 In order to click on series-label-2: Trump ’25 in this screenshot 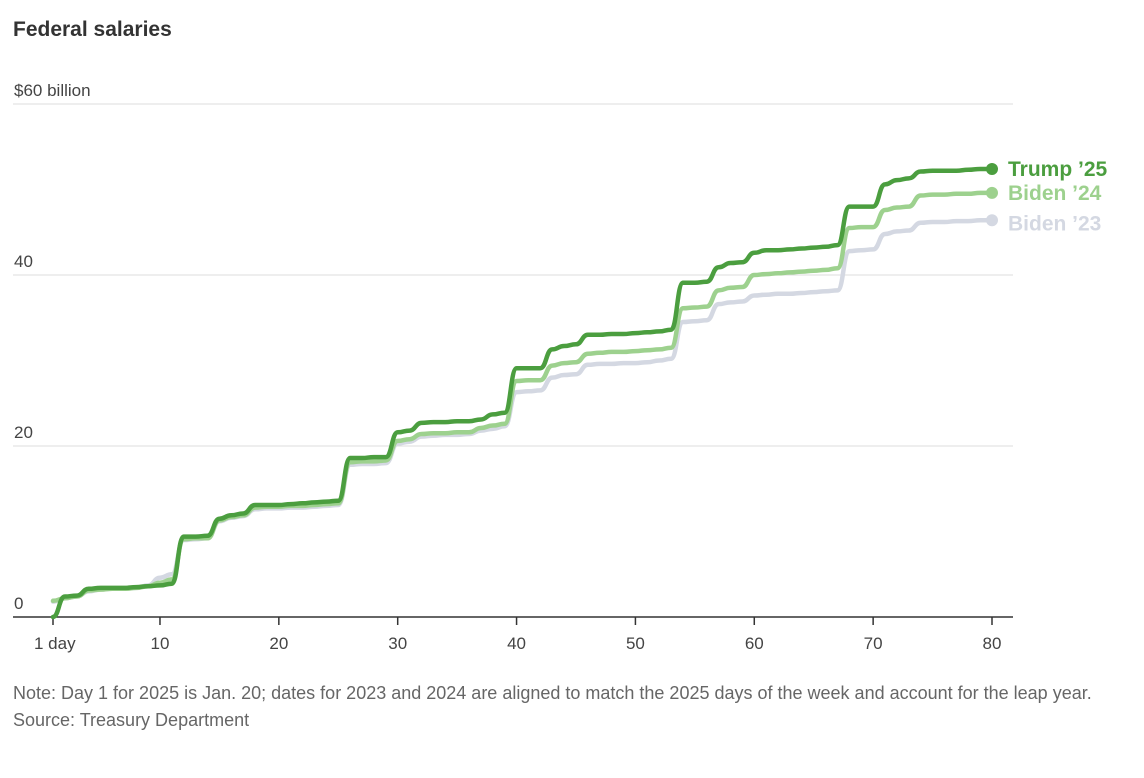, I will do `click(1058, 169)`.